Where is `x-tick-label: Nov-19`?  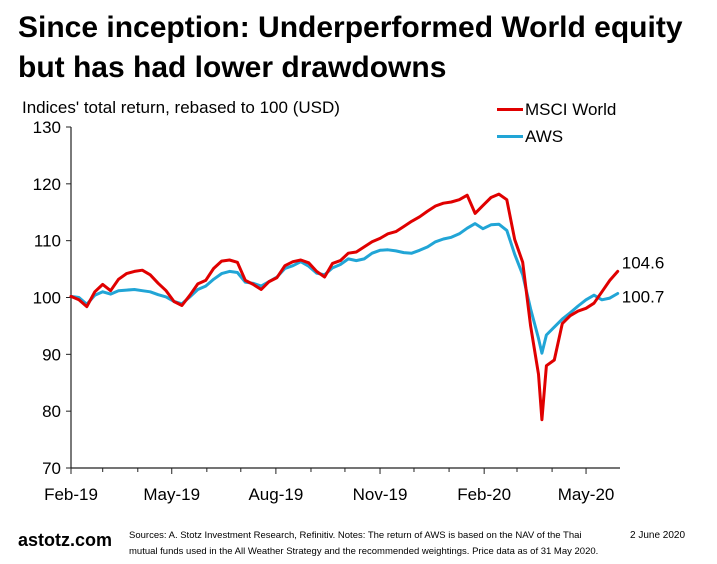
x-tick-label: Nov-19 is located at coordinates (380, 494).